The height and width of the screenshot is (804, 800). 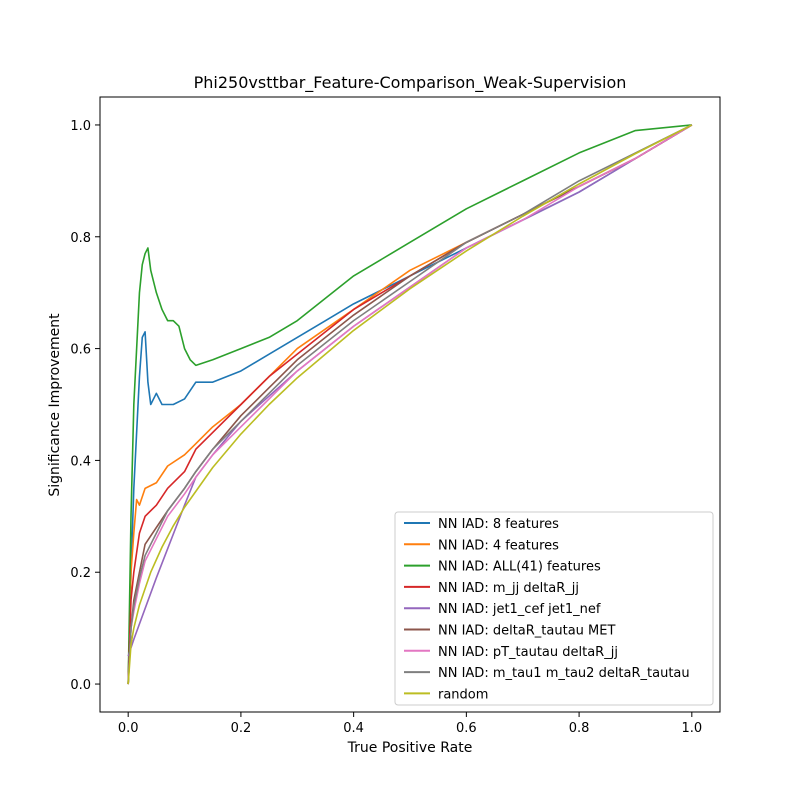 I want to click on x-axis-ticks: 0.0 0.2 0.4 0.6 0.8 1.0, so click(x=410, y=724).